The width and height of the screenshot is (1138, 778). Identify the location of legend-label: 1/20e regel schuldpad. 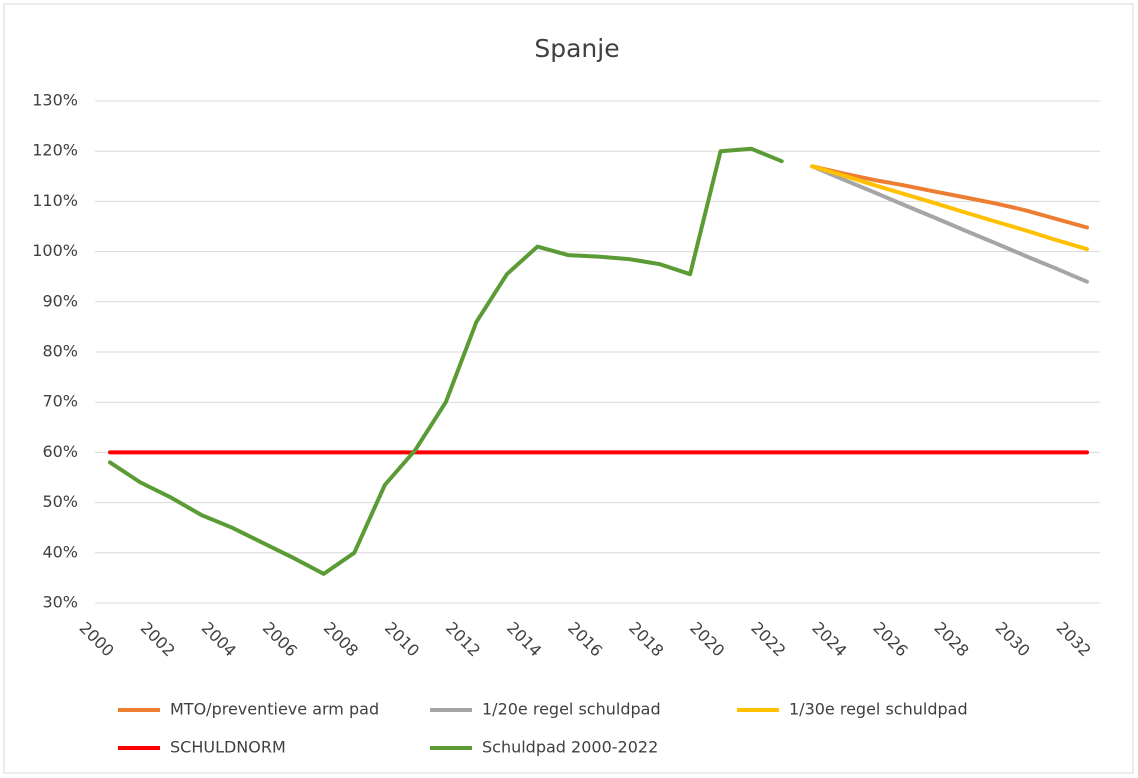
(571, 709).